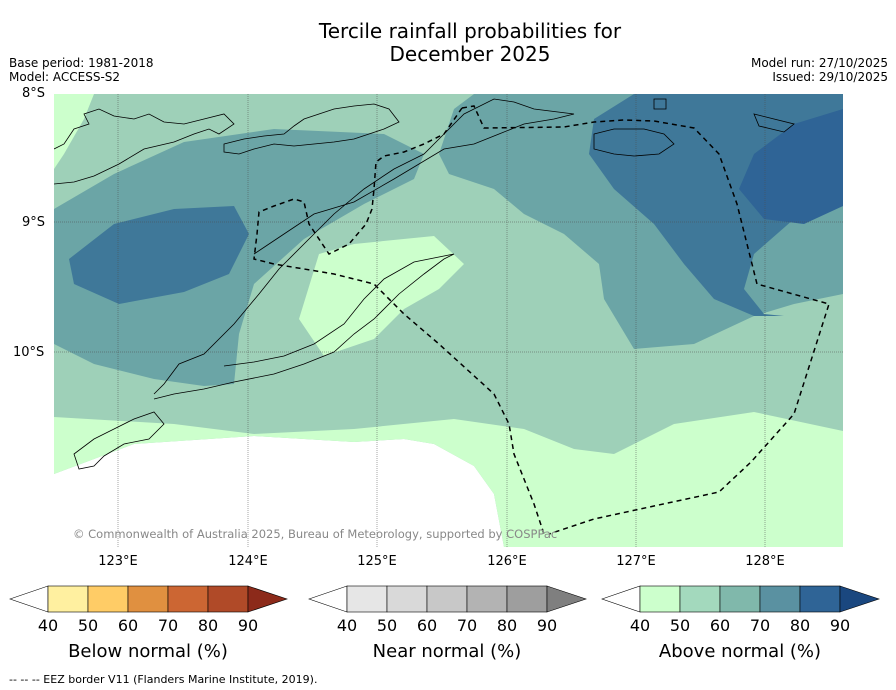 The height and width of the screenshot is (690, 896). I want to click on cb2-tick: 40, so click(640, 625).